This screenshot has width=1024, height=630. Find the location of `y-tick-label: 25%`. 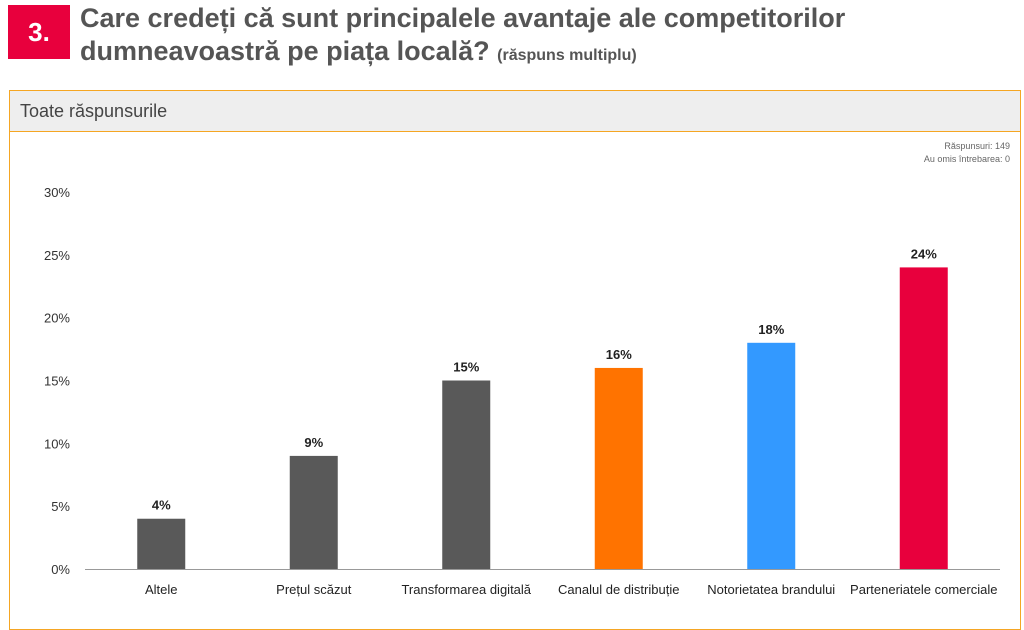

y-tick-label: 25% is located at coordinates (57, 255).